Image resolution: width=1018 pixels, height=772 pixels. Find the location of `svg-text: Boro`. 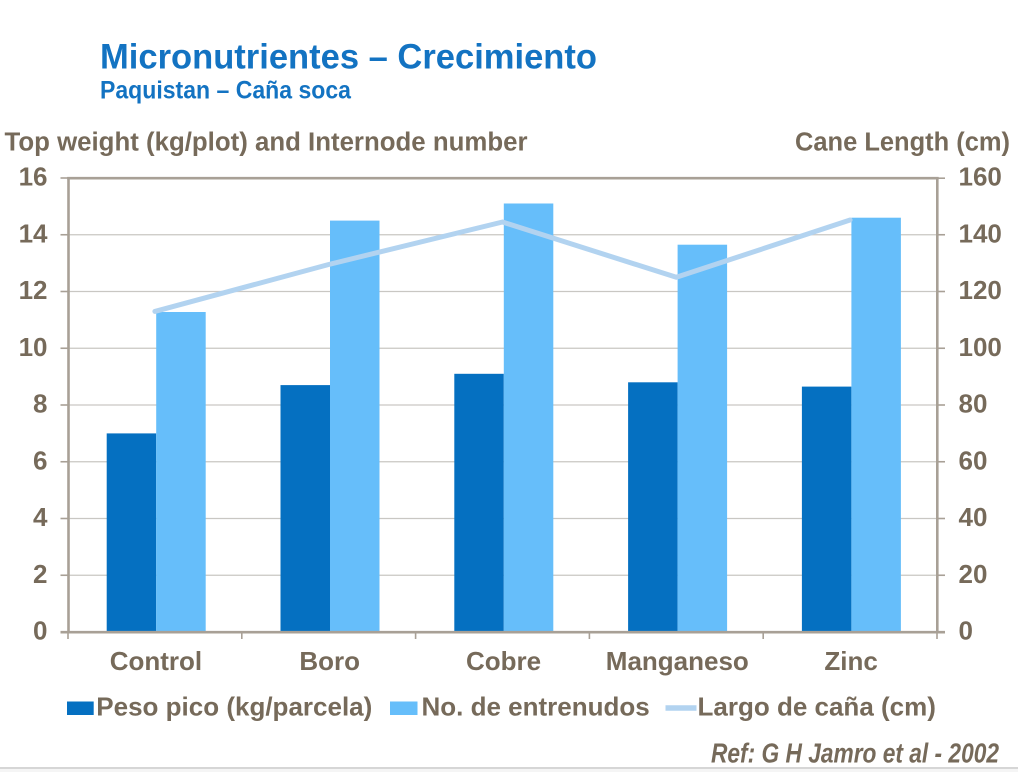

svg-text: Boro is located at coordinates (329, 661).